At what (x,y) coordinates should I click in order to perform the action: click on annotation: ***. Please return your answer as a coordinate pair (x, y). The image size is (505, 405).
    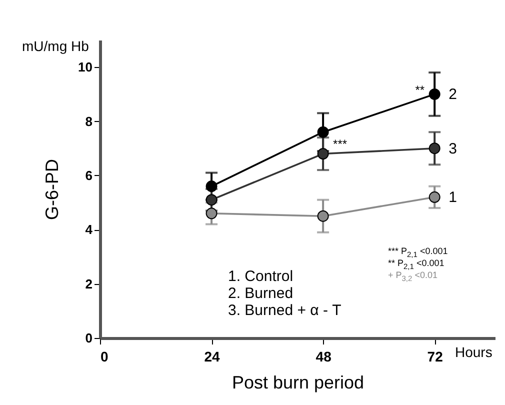
    Looking at the image, I should click on (340, 144).